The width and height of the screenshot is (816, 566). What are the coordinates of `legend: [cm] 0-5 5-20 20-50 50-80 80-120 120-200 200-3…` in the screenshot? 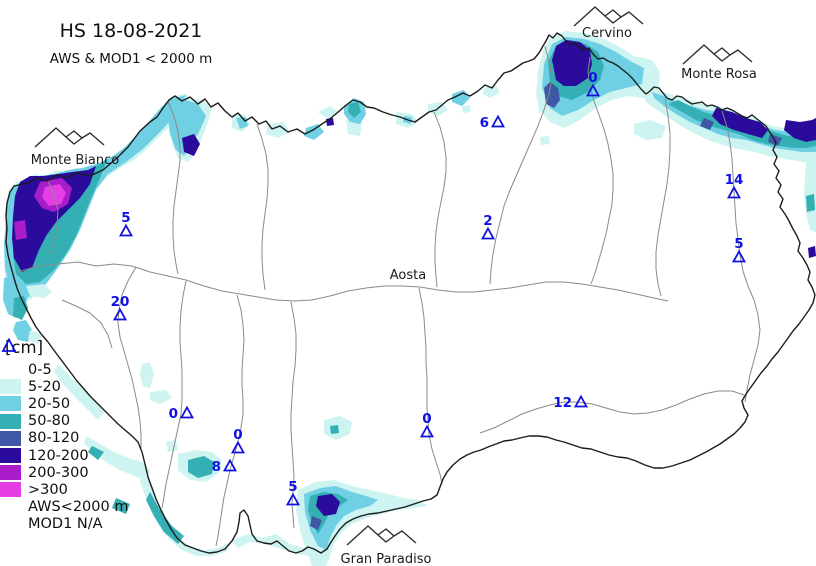 It's located at (75, 435).